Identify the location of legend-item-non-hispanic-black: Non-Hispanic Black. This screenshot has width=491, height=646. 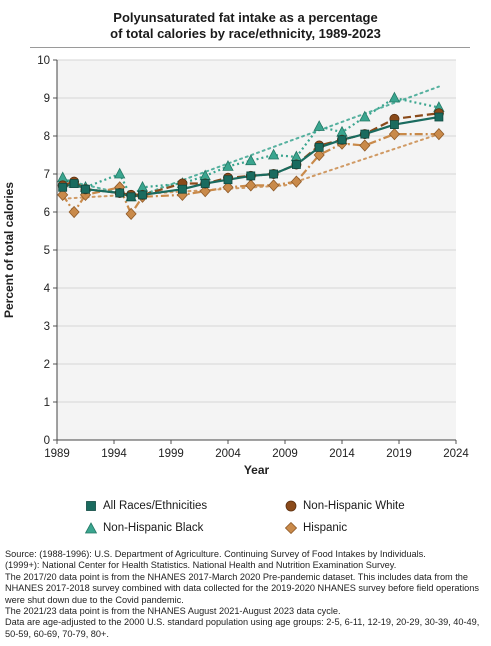
(144, 528).